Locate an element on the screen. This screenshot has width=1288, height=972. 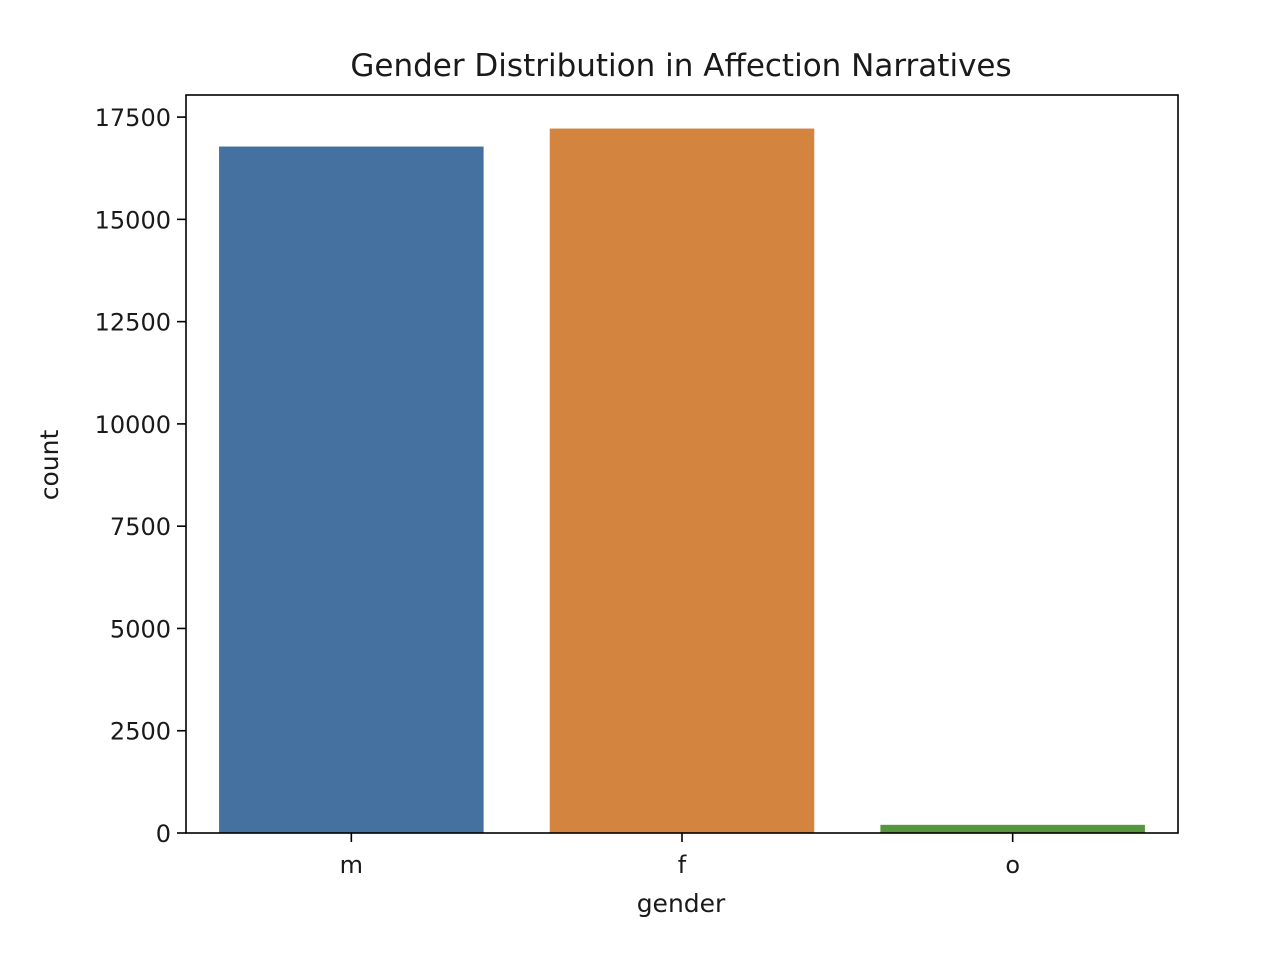
x-tick-label-o: o is located at coordinates (1012, 865).